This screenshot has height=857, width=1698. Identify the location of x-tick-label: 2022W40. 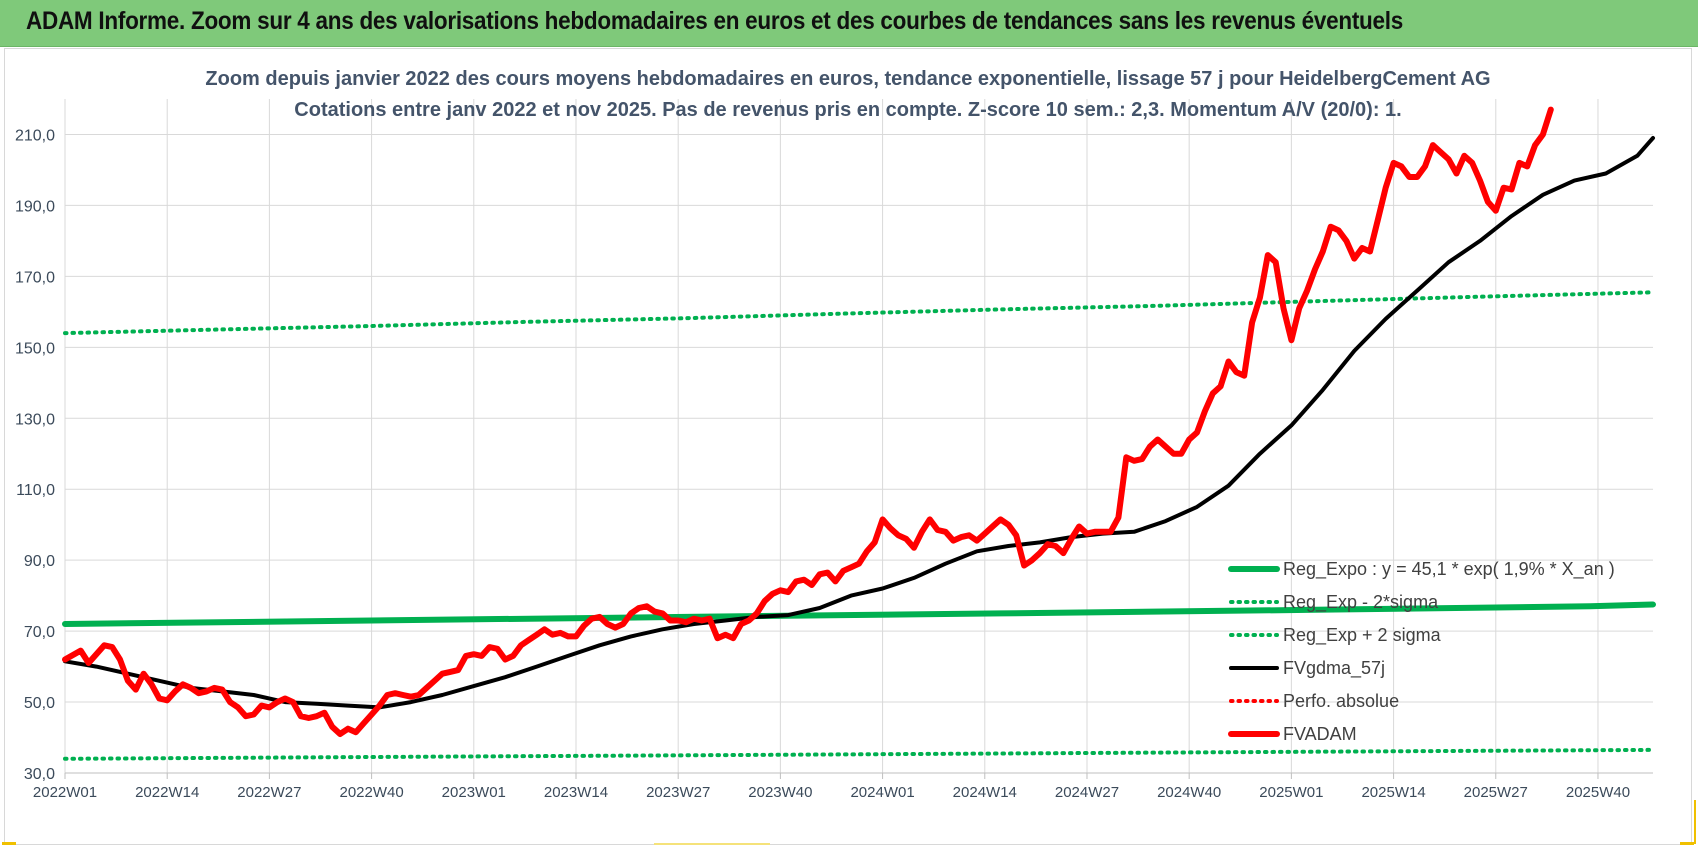
(371, 792).